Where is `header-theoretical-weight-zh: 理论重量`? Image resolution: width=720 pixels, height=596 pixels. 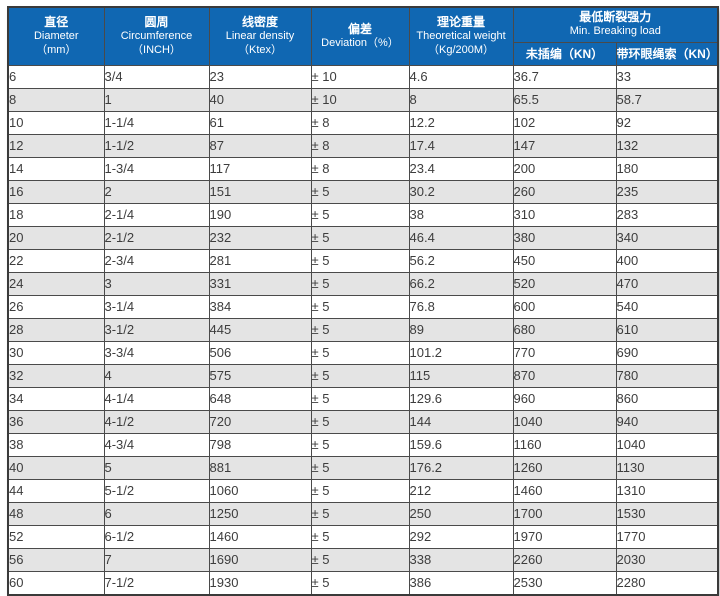
header-theoretical-weight-zh: 理论重量 is located at coordinates (460, 22).